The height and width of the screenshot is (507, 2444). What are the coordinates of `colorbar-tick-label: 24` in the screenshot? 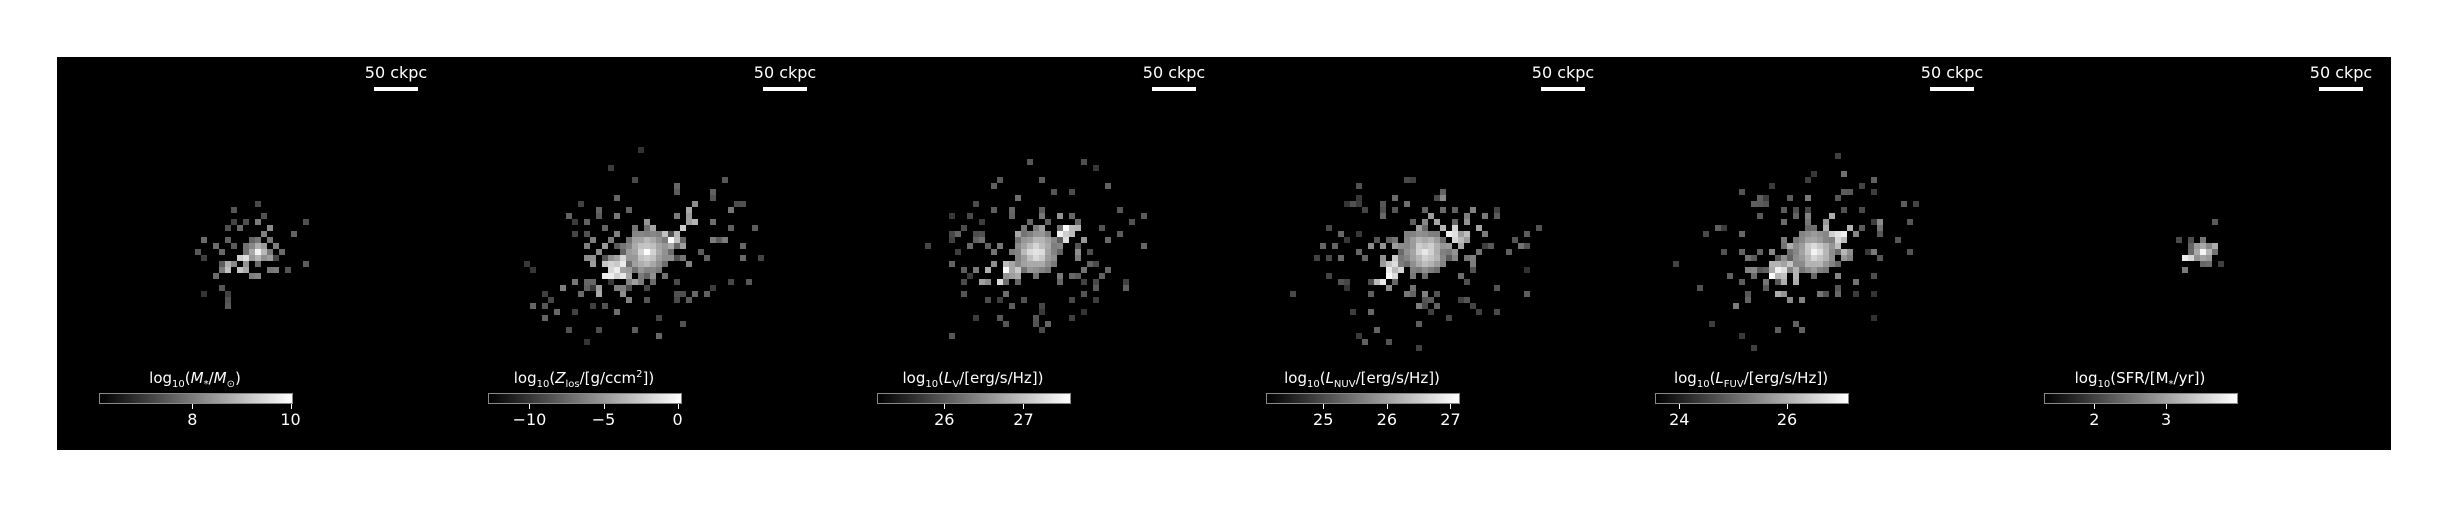 It's located at (1679, 419).